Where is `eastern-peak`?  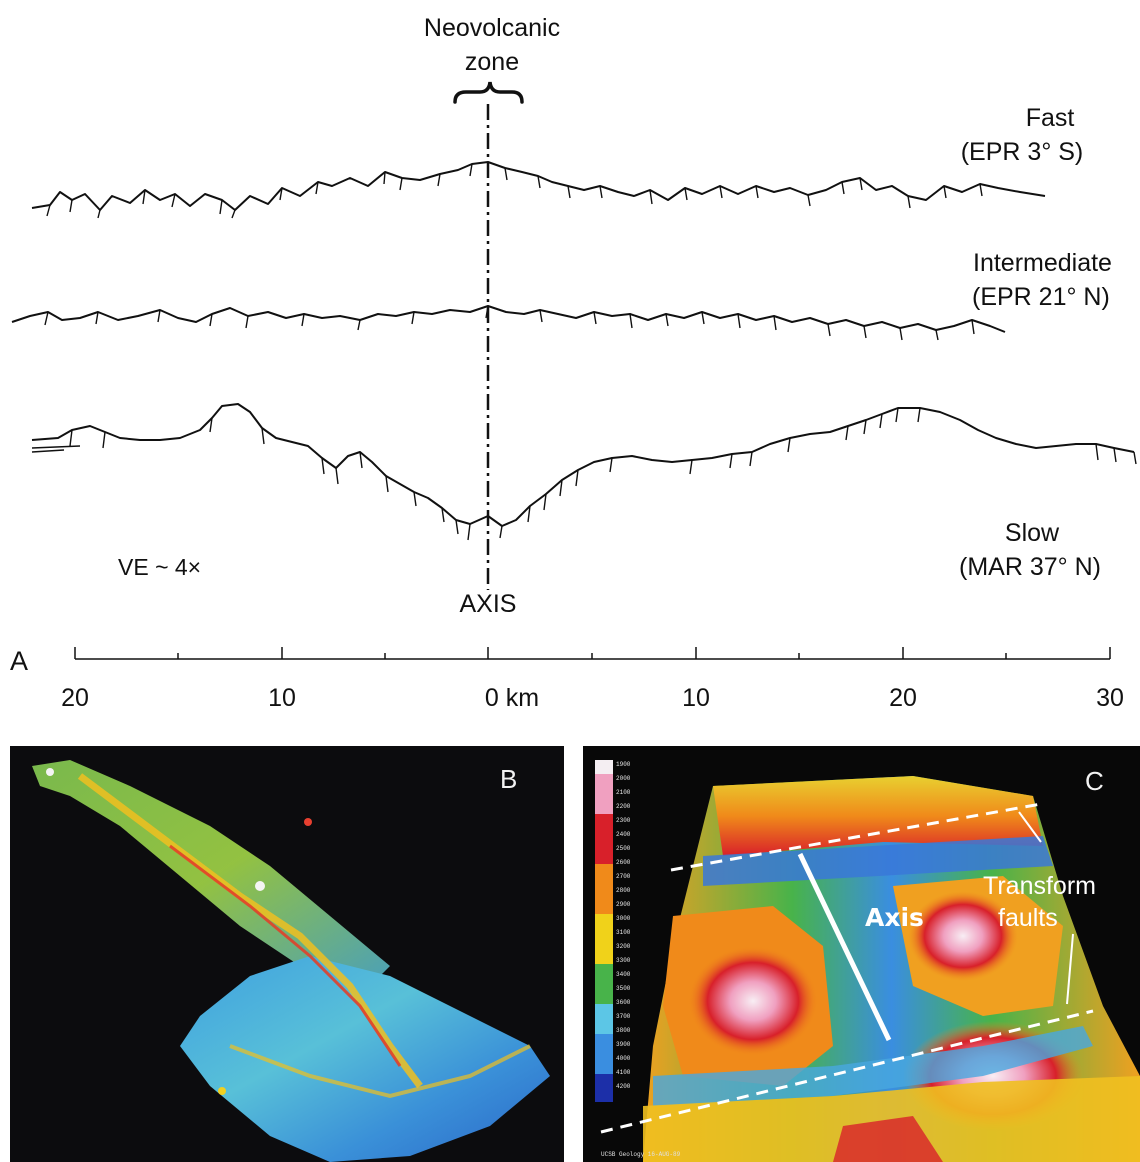
eastern-peak is located at coordinates (963, 936).